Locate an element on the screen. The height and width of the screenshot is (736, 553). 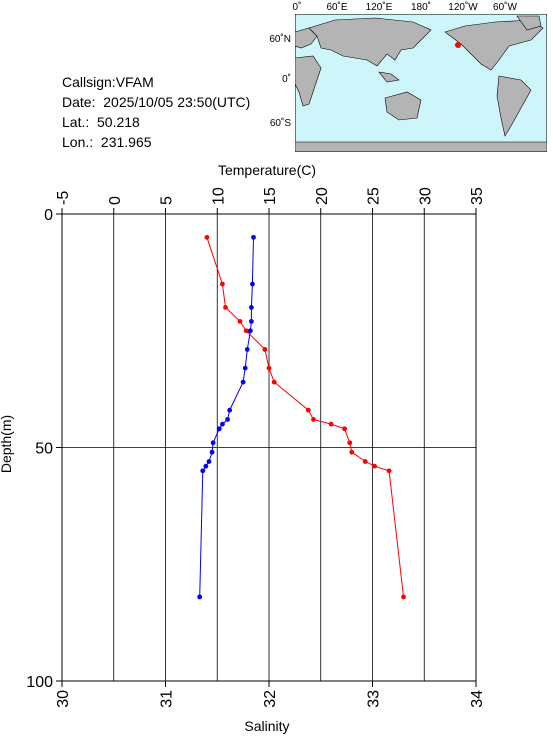
top-tick-label: 35 is located at coordinates (477, 196).